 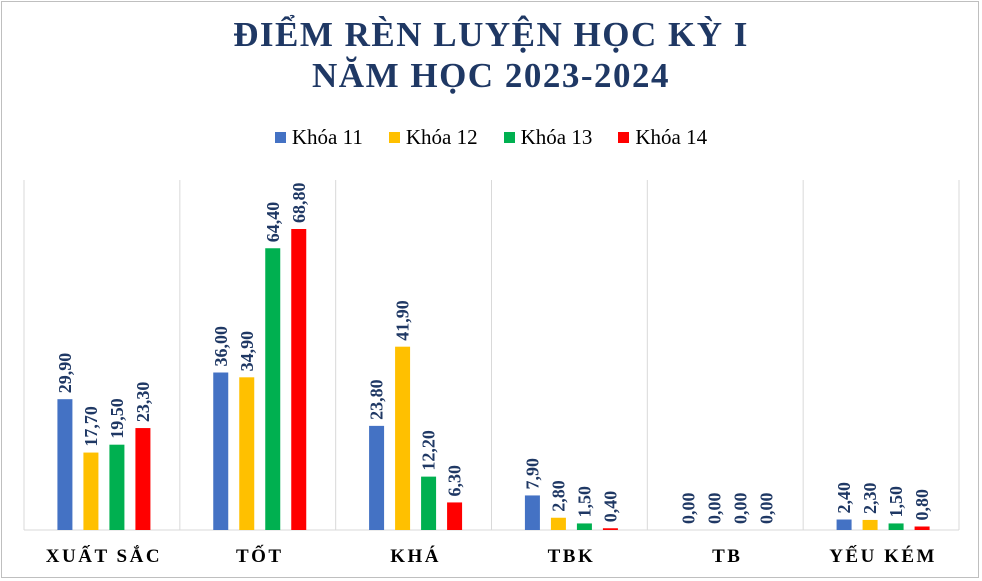 What do you see at coordinates (532, 474) in the screenshot?
I see `data-label: 7,90` at bounding box center [532, 474].